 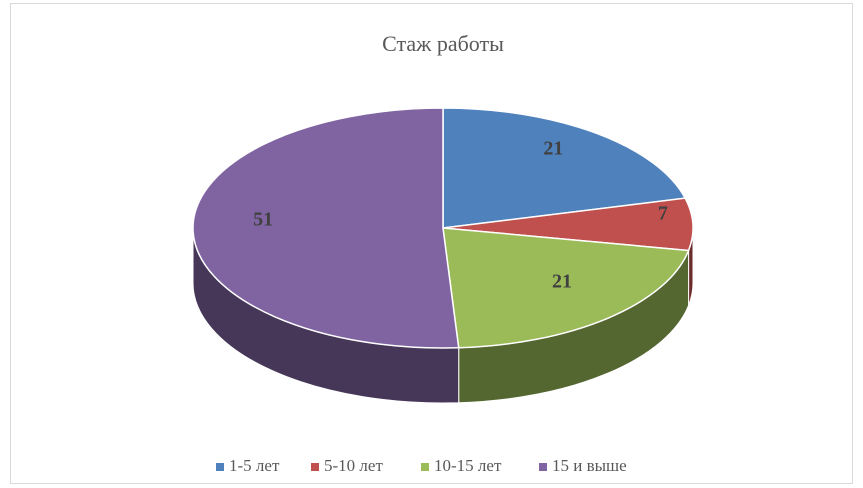 What do you see at coordinates (353, 465) in the screenshot?
I see `legend-label: 5-10 лет` at bounding box center [353, 465].